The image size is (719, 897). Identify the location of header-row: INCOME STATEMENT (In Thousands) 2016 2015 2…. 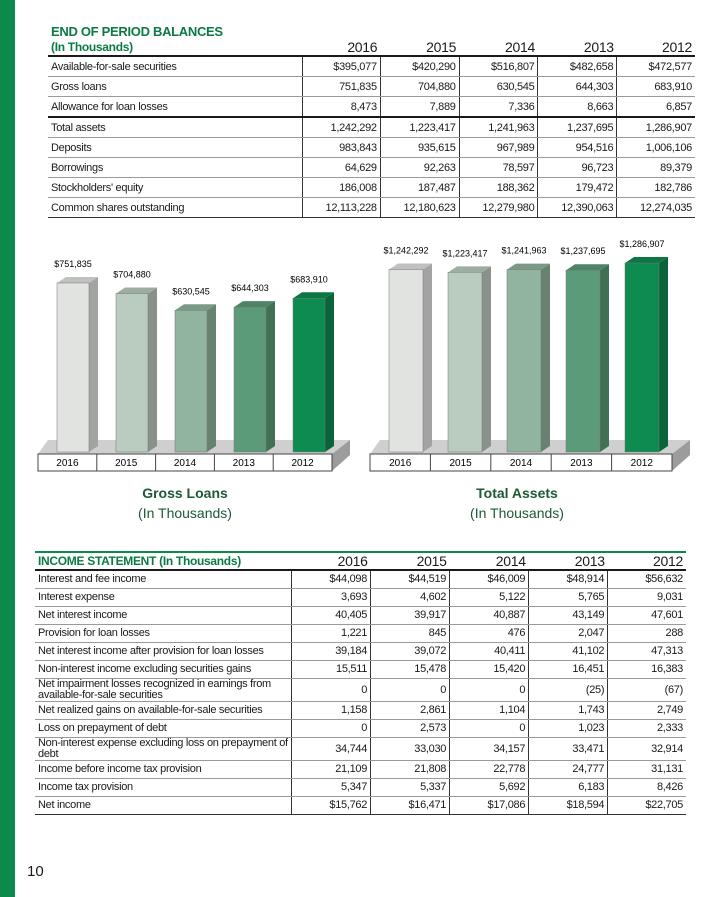
(360, 561).